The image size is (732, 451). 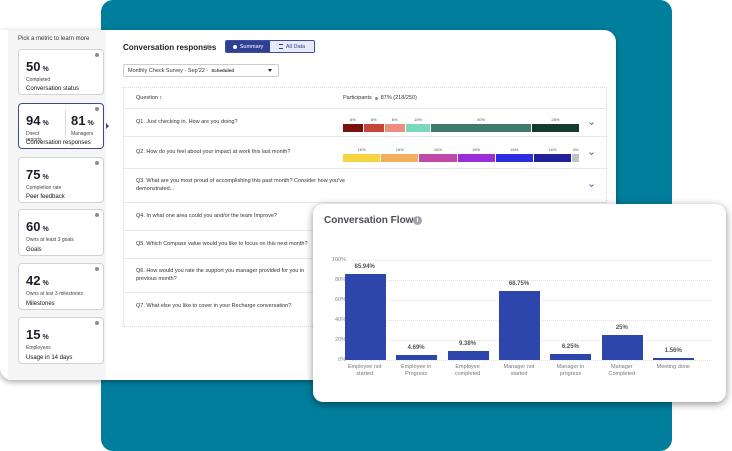 What do you see at coordinates (418, 124) in the screenshot?
I see `bar-segment: 10%` at bounding box center [418, 124].